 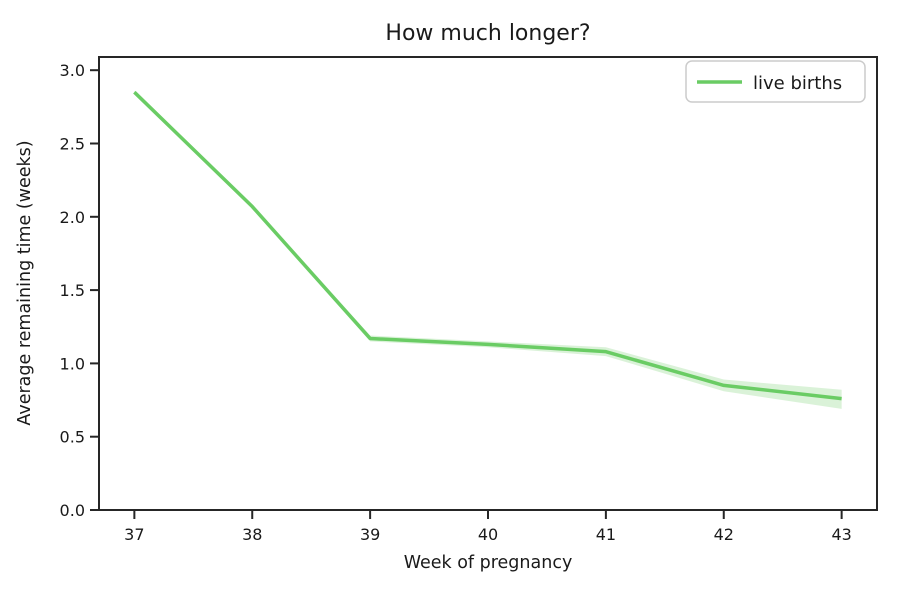 I want to click on y-tick-label: 1.0, so click(x=72, y=363).